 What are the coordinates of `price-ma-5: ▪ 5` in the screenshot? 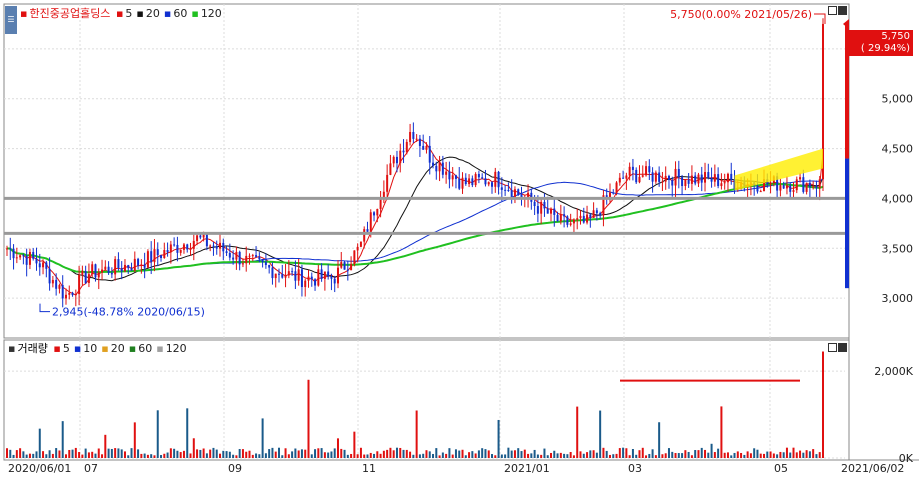 It's located at (124, 13).